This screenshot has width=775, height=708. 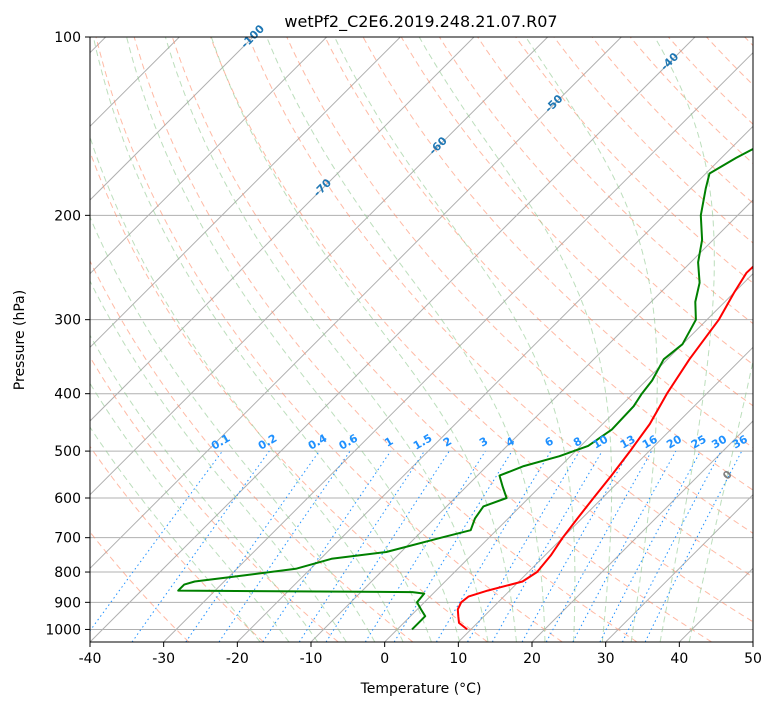 What do you see at coordinates (67, 603) in the screenshot?
I see `y-tick-label: 900` at bounding box center [67, 603].